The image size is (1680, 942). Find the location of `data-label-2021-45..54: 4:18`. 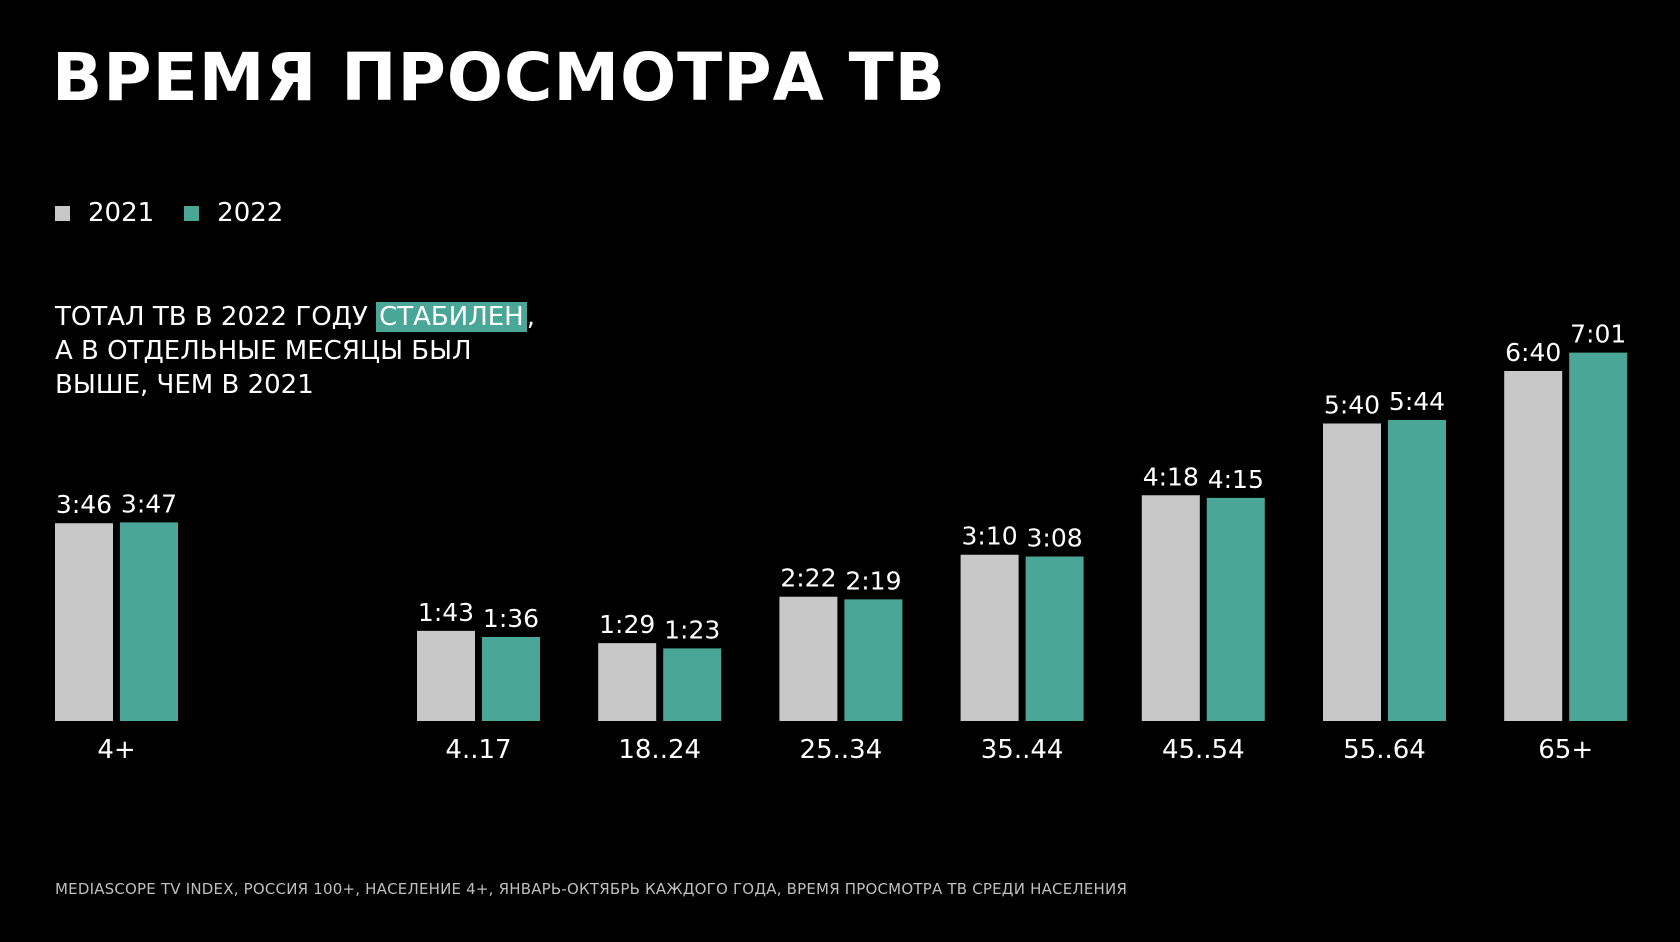

data-label-2021-45..54: 4:18 is located at coordinates (1171, 476).